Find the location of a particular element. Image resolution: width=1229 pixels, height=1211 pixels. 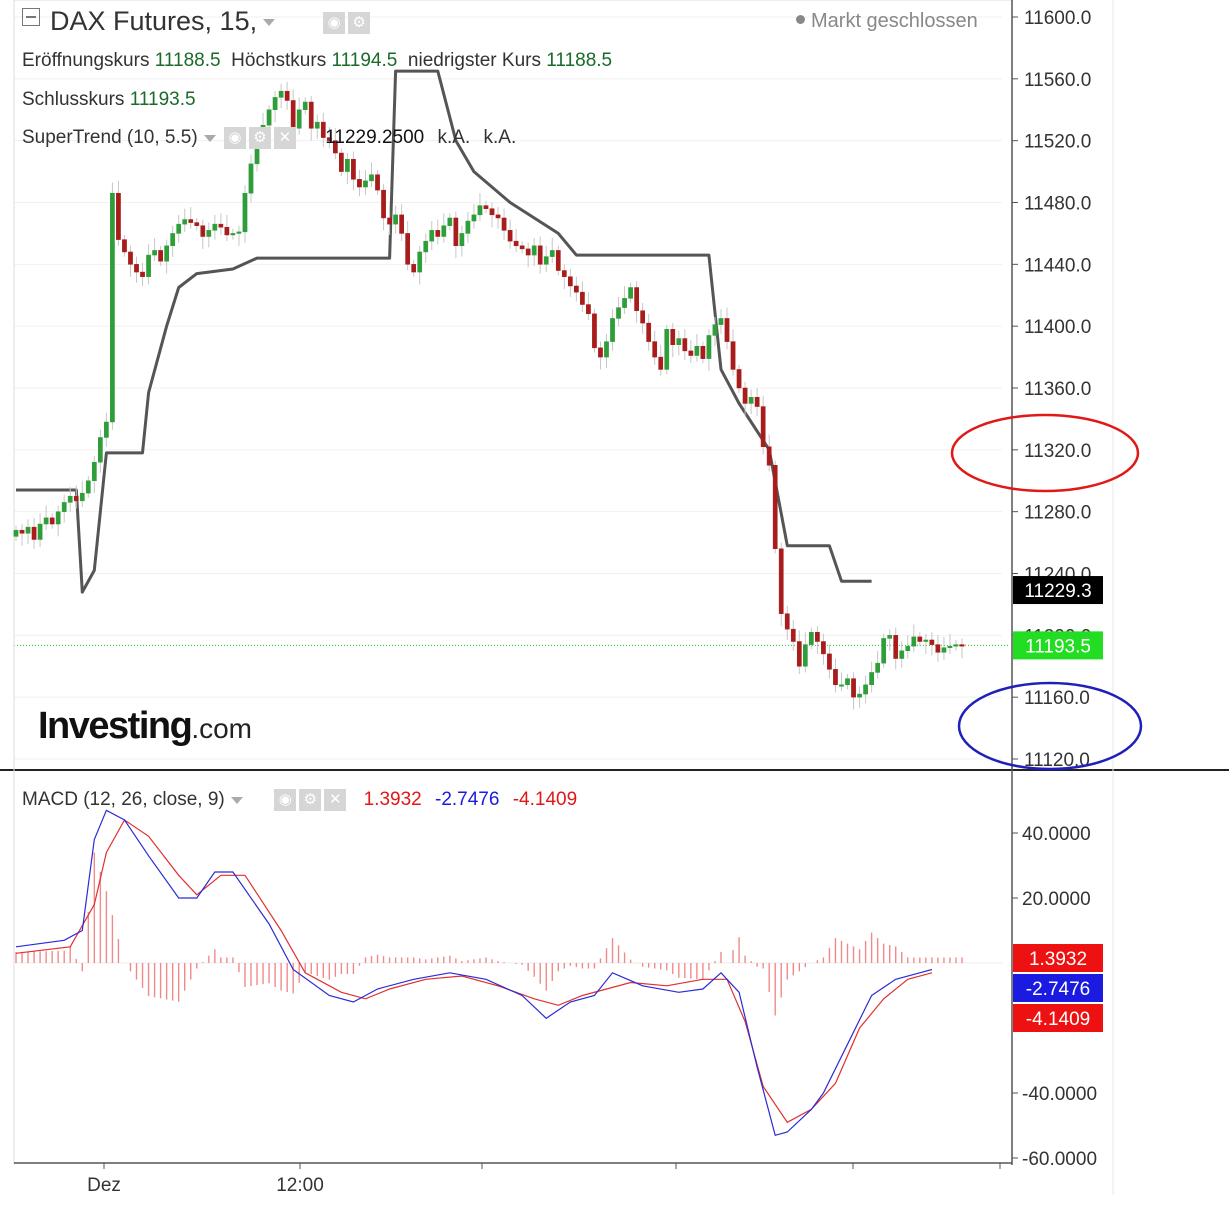

close-value: 11193.5 is located at coordinates (162, 99).